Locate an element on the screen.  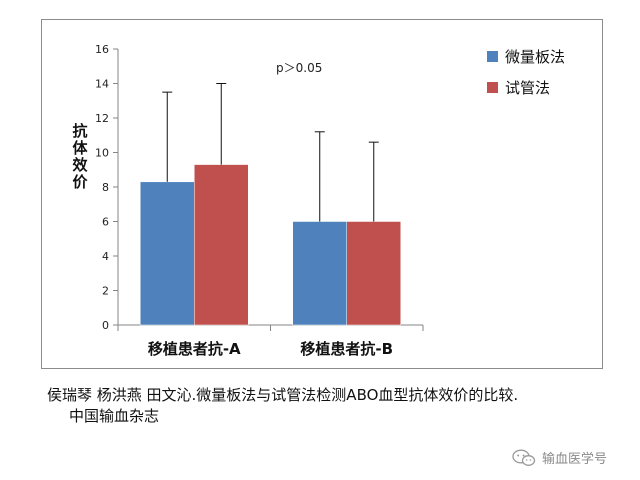
legend-label: 微量板法 is located at coordinates (535, 57).